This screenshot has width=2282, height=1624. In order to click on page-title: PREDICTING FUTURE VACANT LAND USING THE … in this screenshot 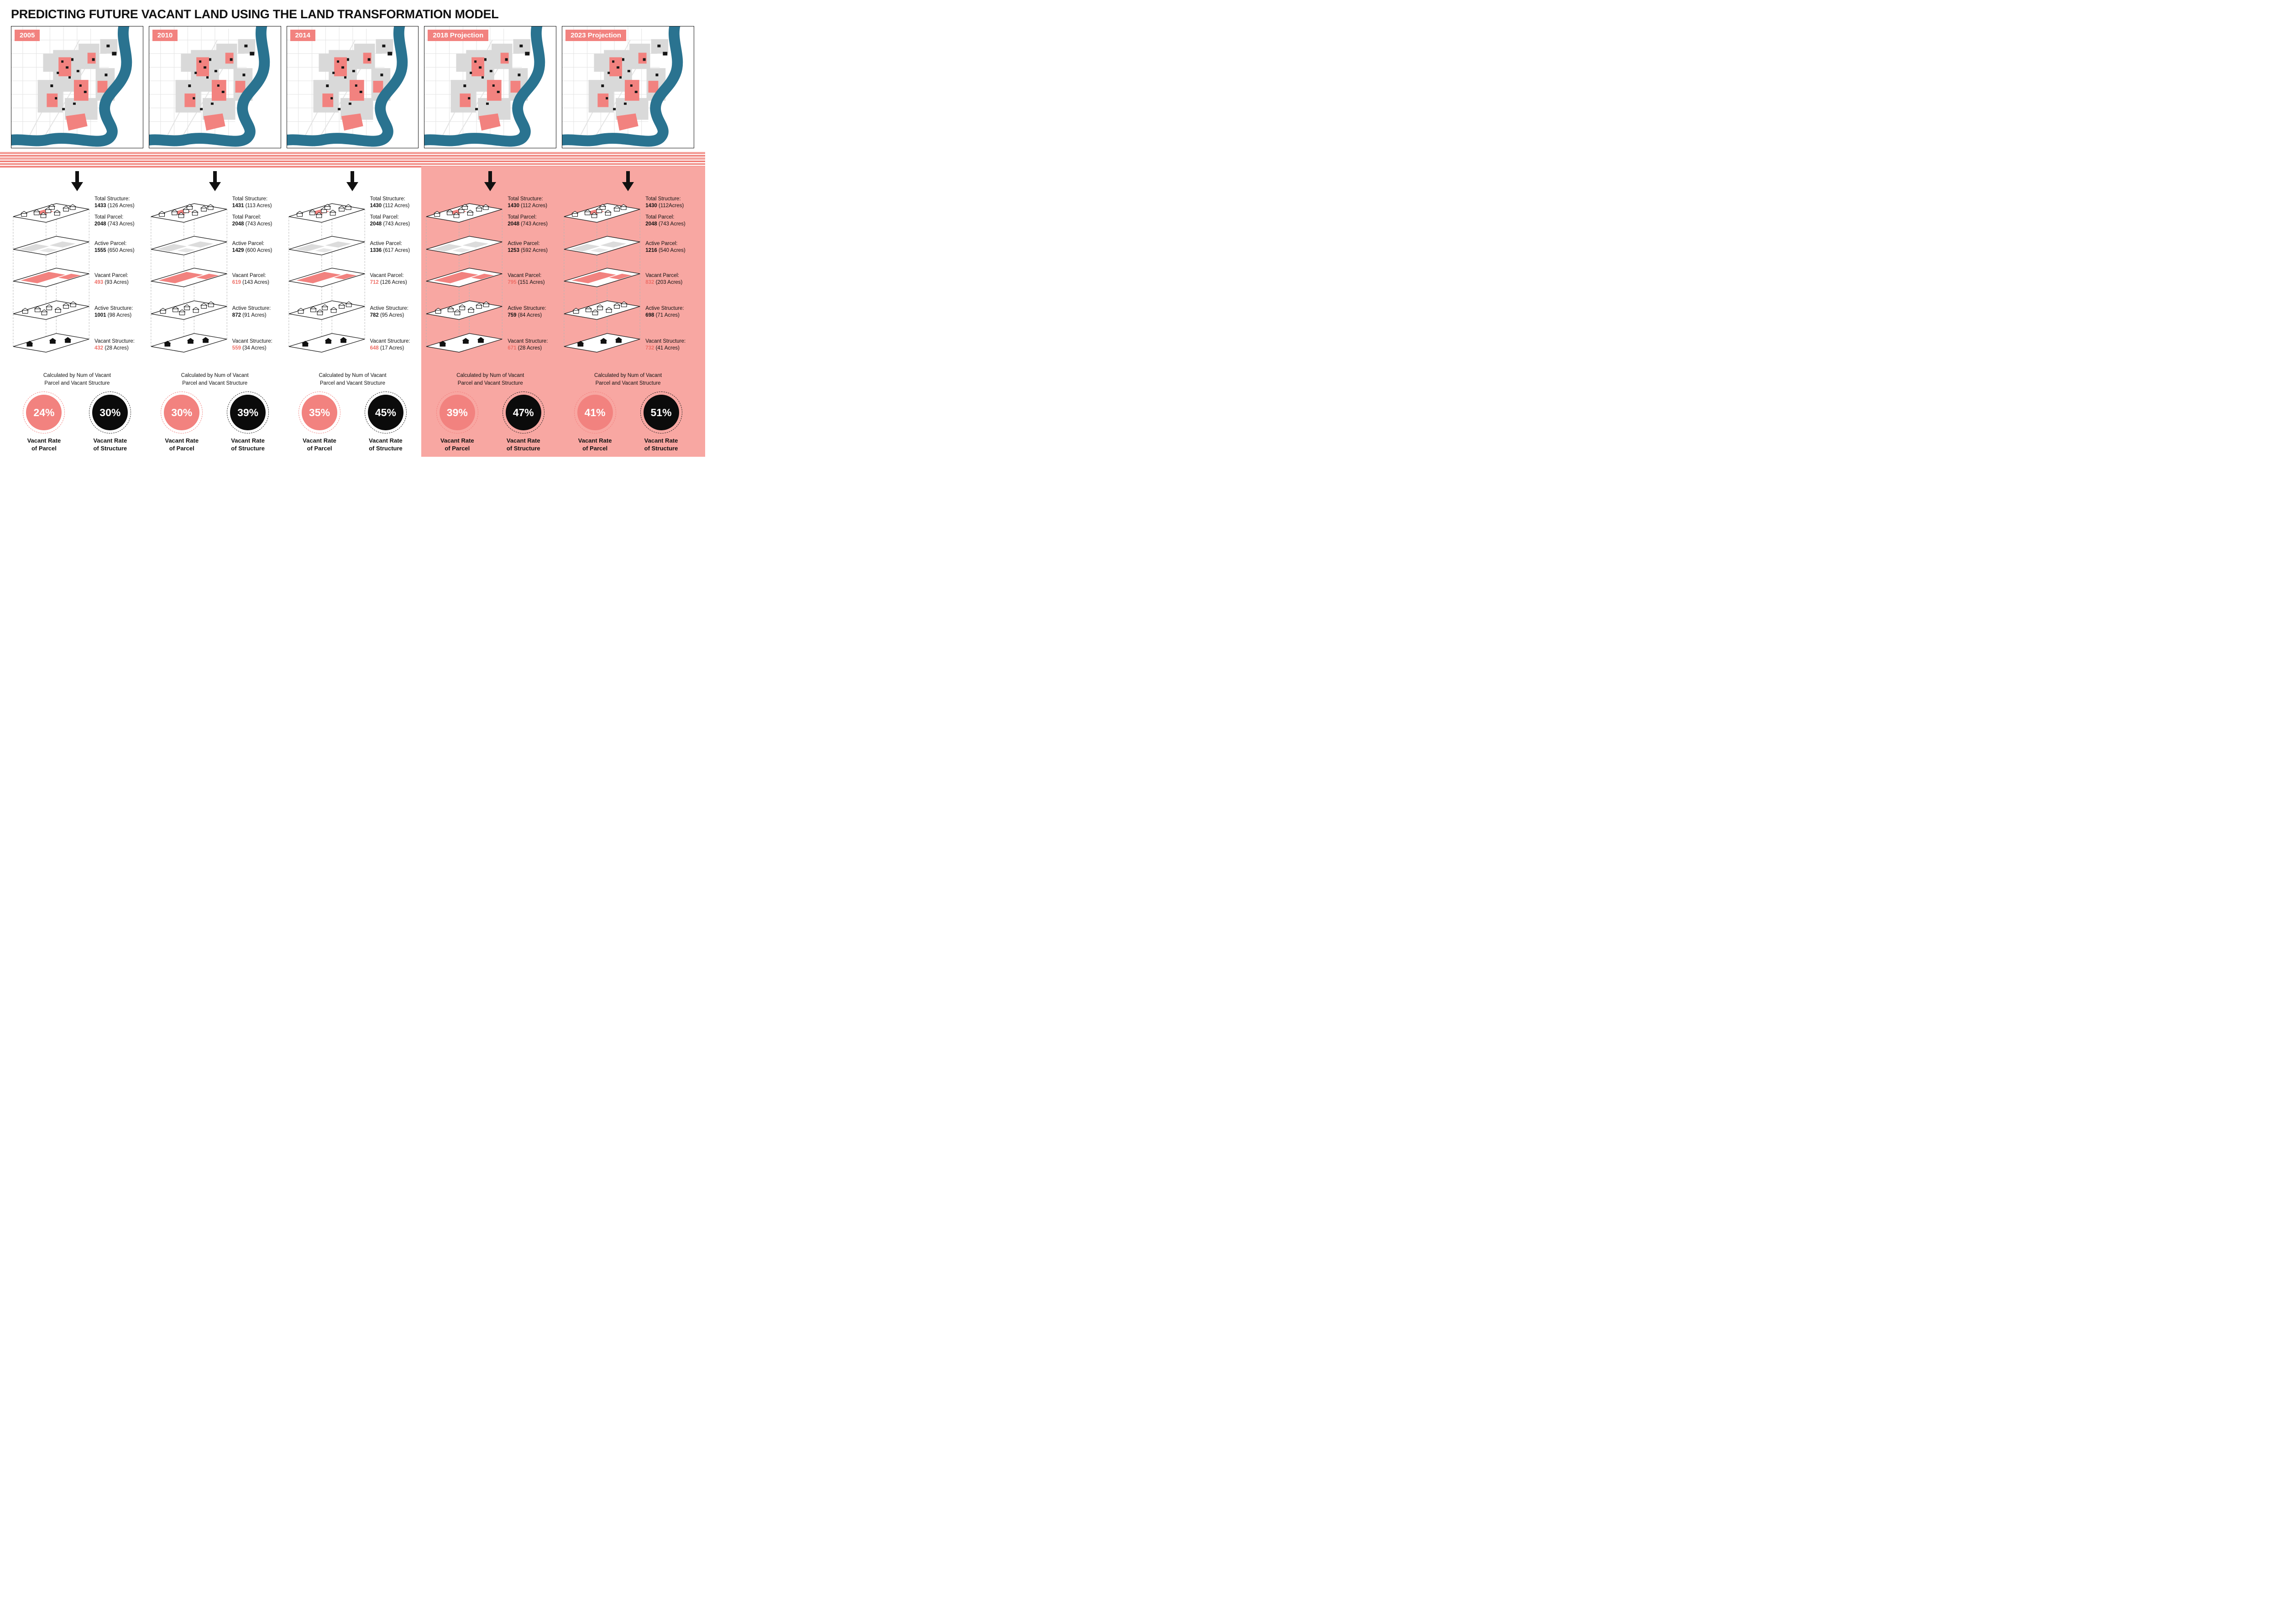, I will do `click(255, 14)`.